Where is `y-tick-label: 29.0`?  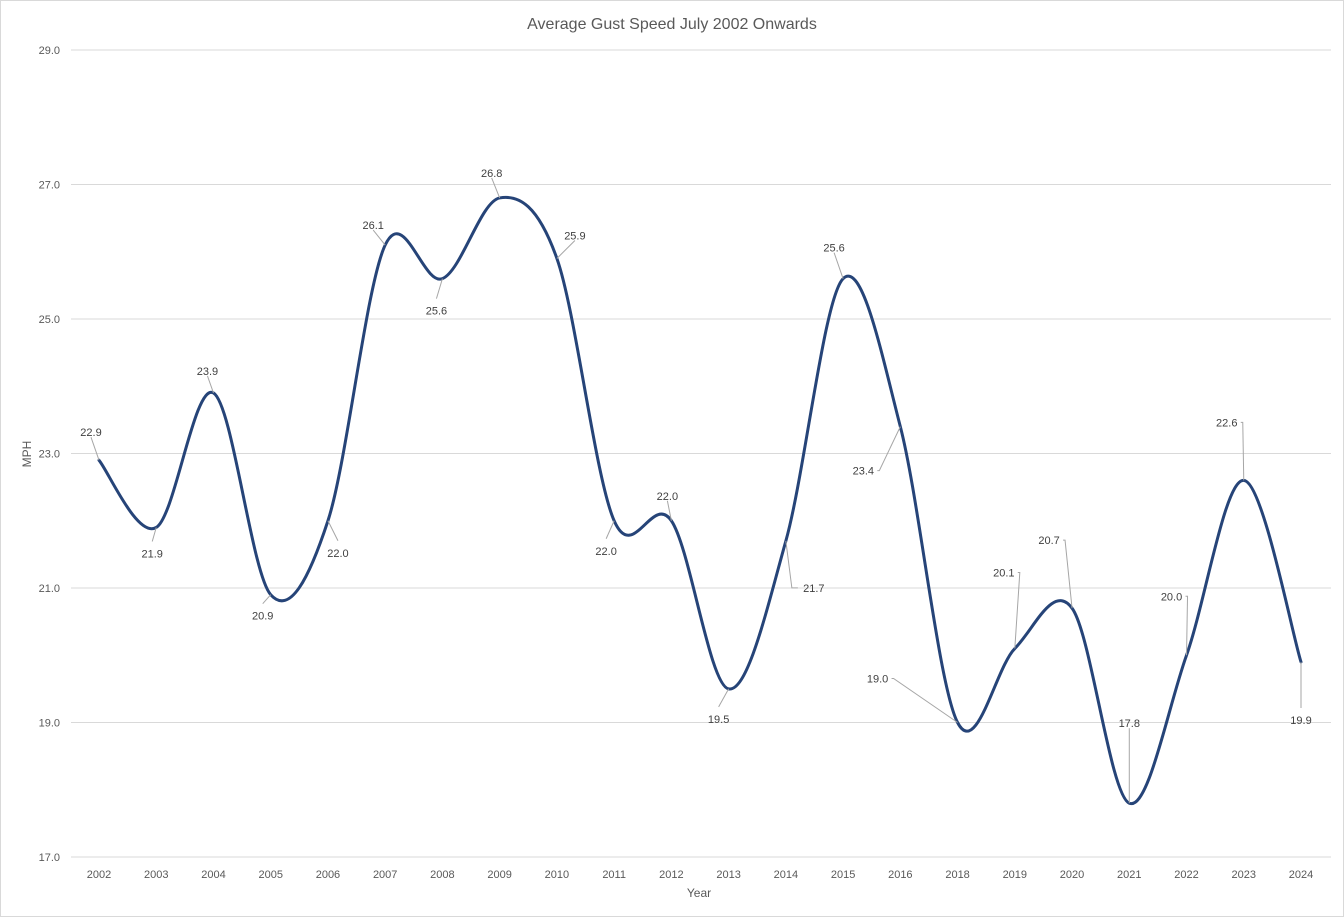
y-tick-label: 29.0 is located at coordinates (49, 51).